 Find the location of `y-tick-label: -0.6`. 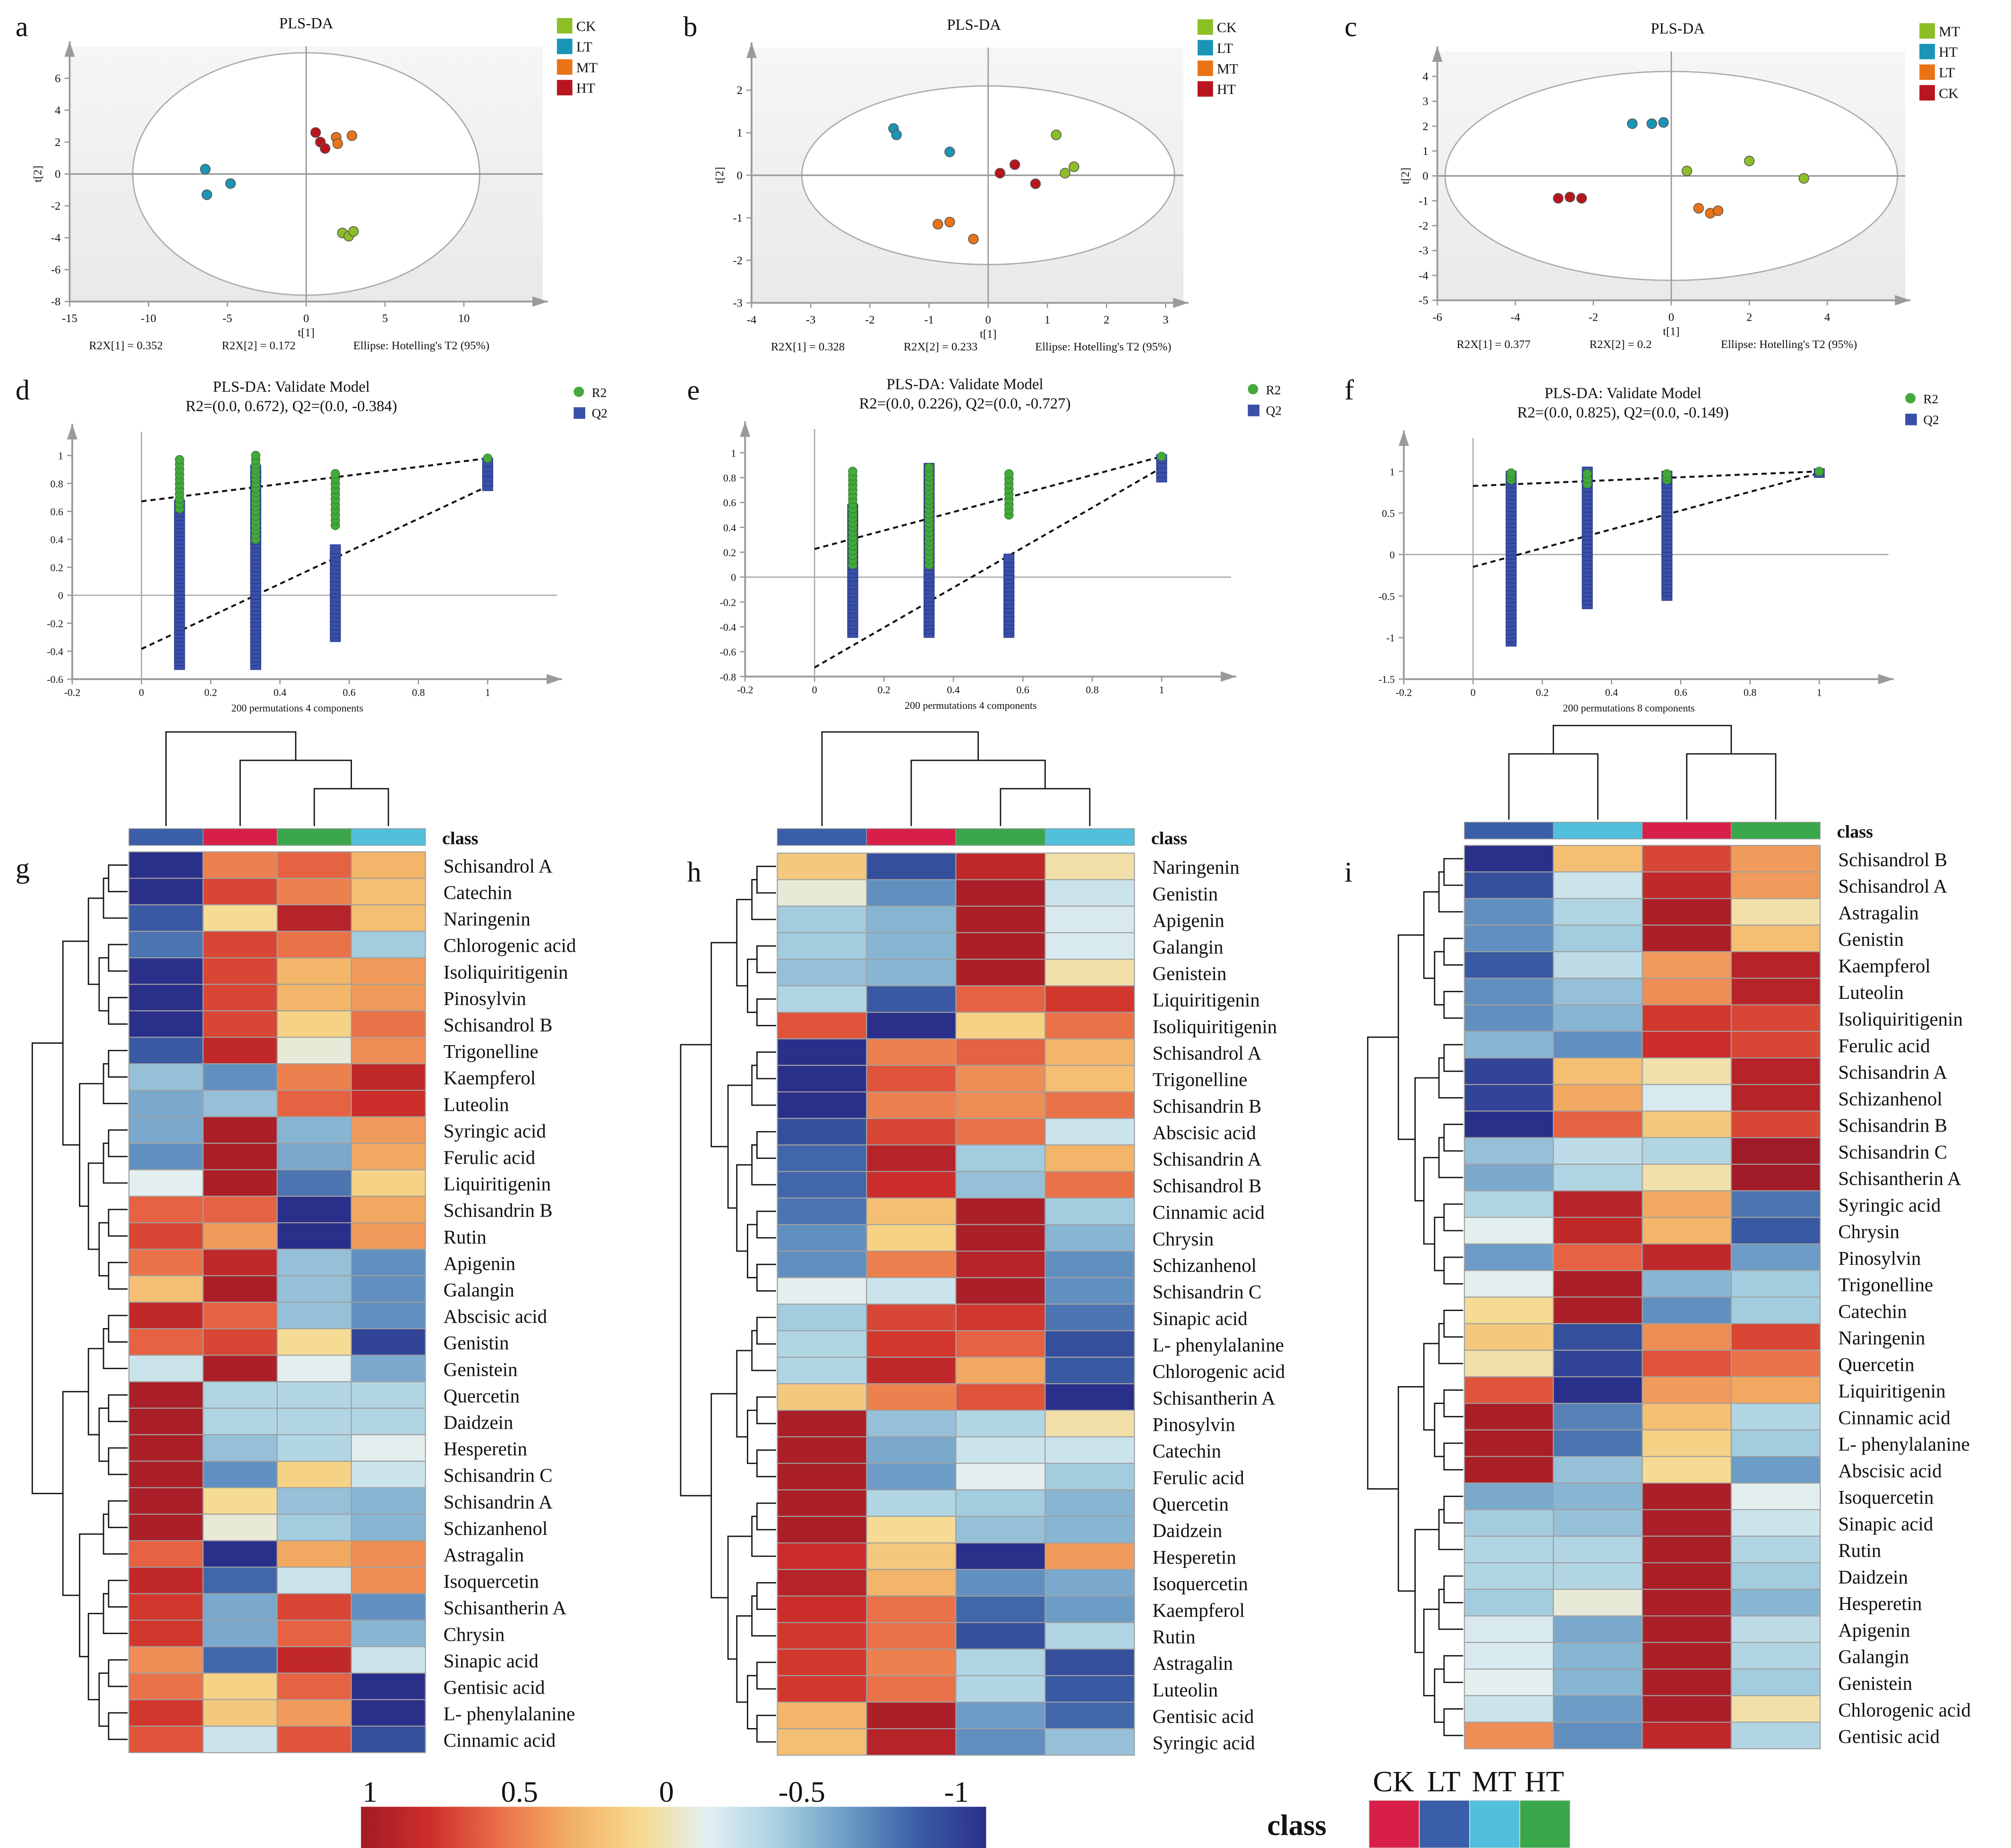

y-tick-label: -0.6 is located at coordinates (728, 652).